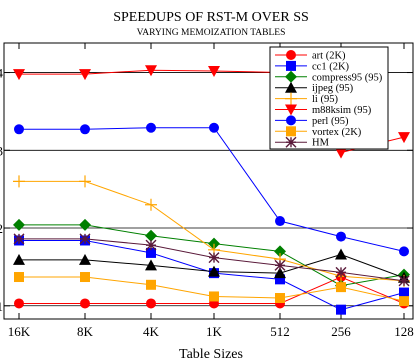 Image resolution: width=417 pixels, height=364 pixels. What do you see at coordinates (211, 33) in the screenshot?
I see `chart-subtitle: VARYING MEMOIZATION TABLES` at bounding box center [211, 33].